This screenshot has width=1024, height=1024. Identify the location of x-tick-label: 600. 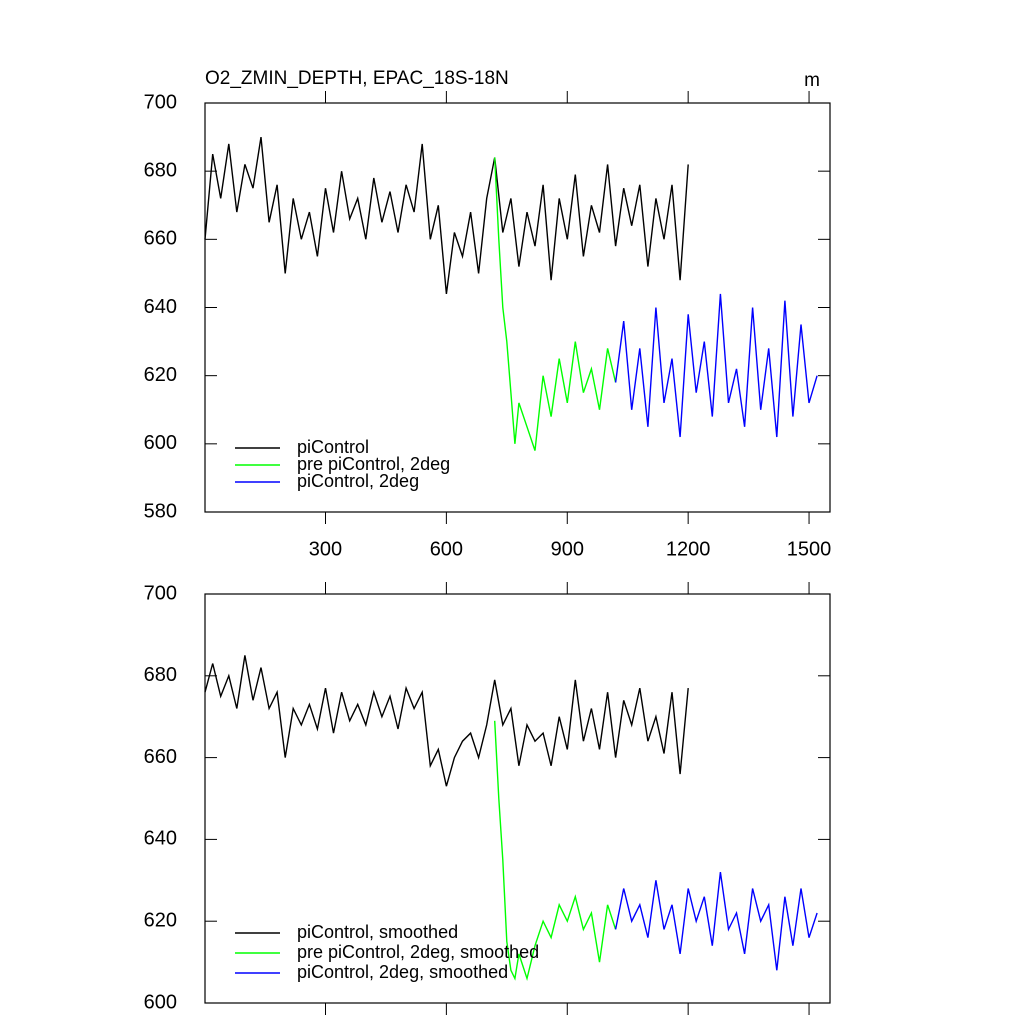
(446, 549).